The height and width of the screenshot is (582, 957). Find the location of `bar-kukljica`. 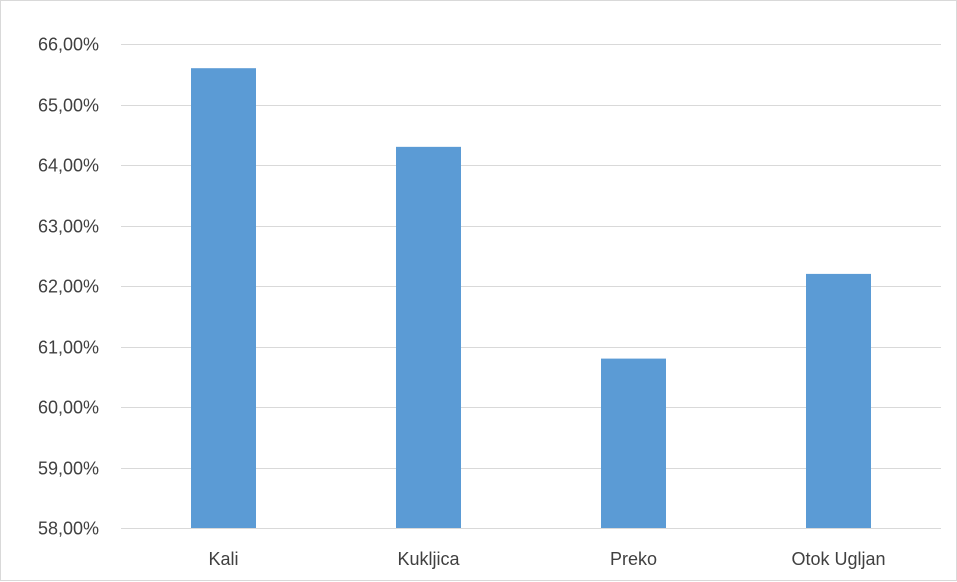

bar-kukljica is located at coordinates (428, 337).